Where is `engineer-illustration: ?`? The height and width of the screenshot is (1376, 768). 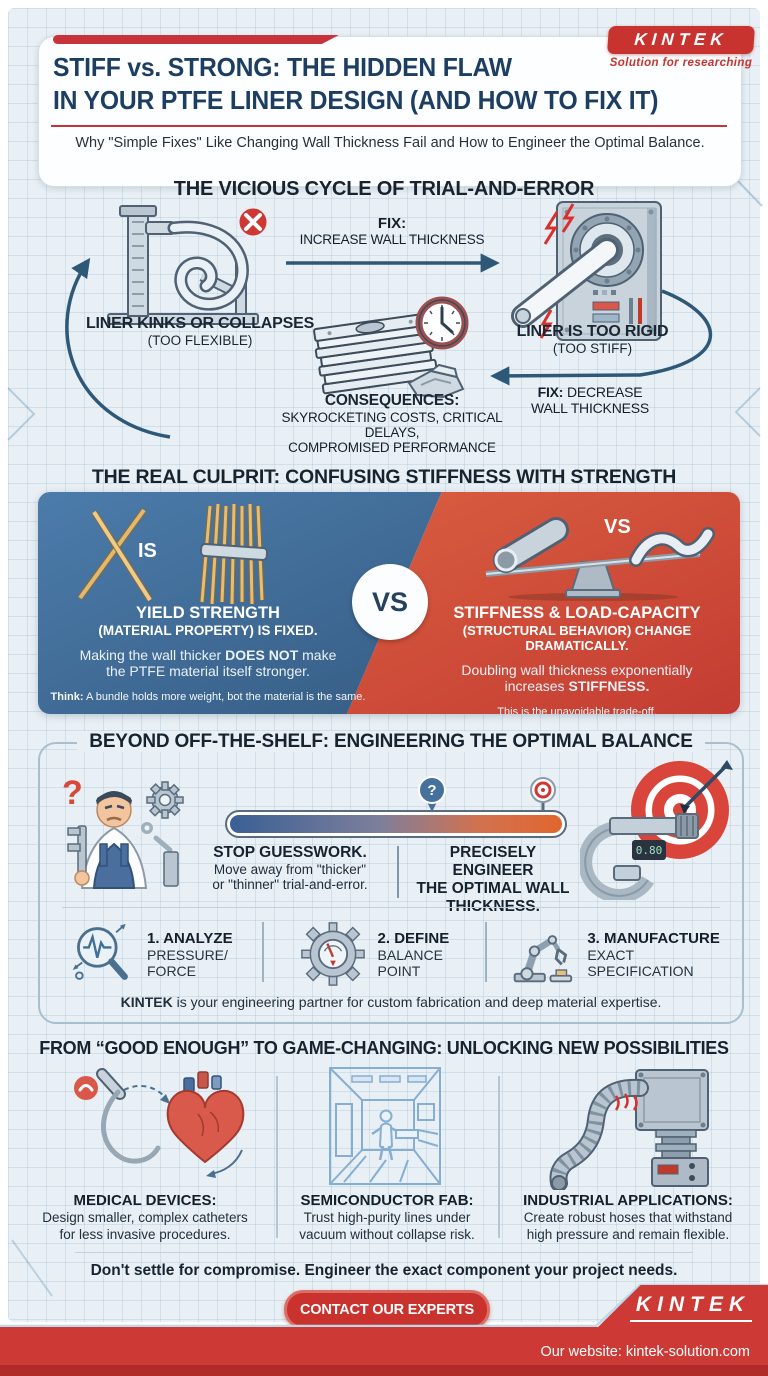 engineer-illustration: ? is located at coordinates (123, 831).